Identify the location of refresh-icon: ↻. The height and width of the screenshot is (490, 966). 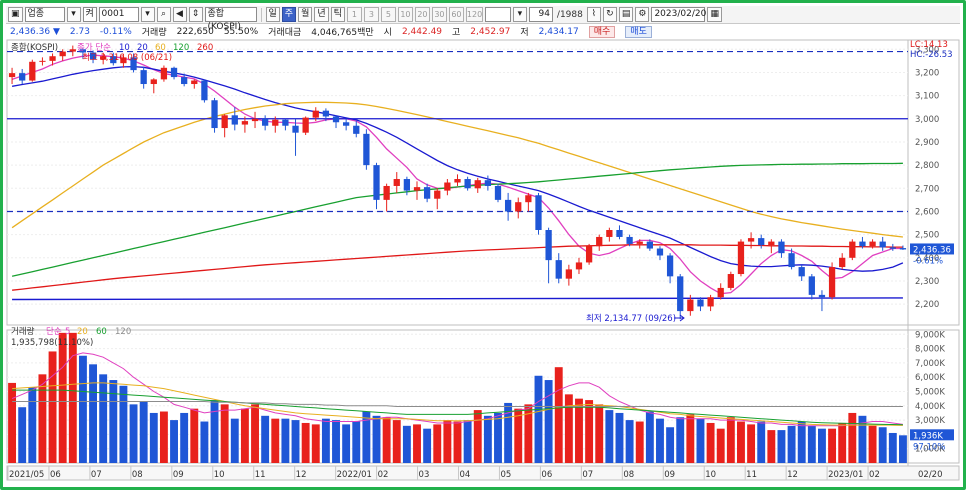
(609, 14).